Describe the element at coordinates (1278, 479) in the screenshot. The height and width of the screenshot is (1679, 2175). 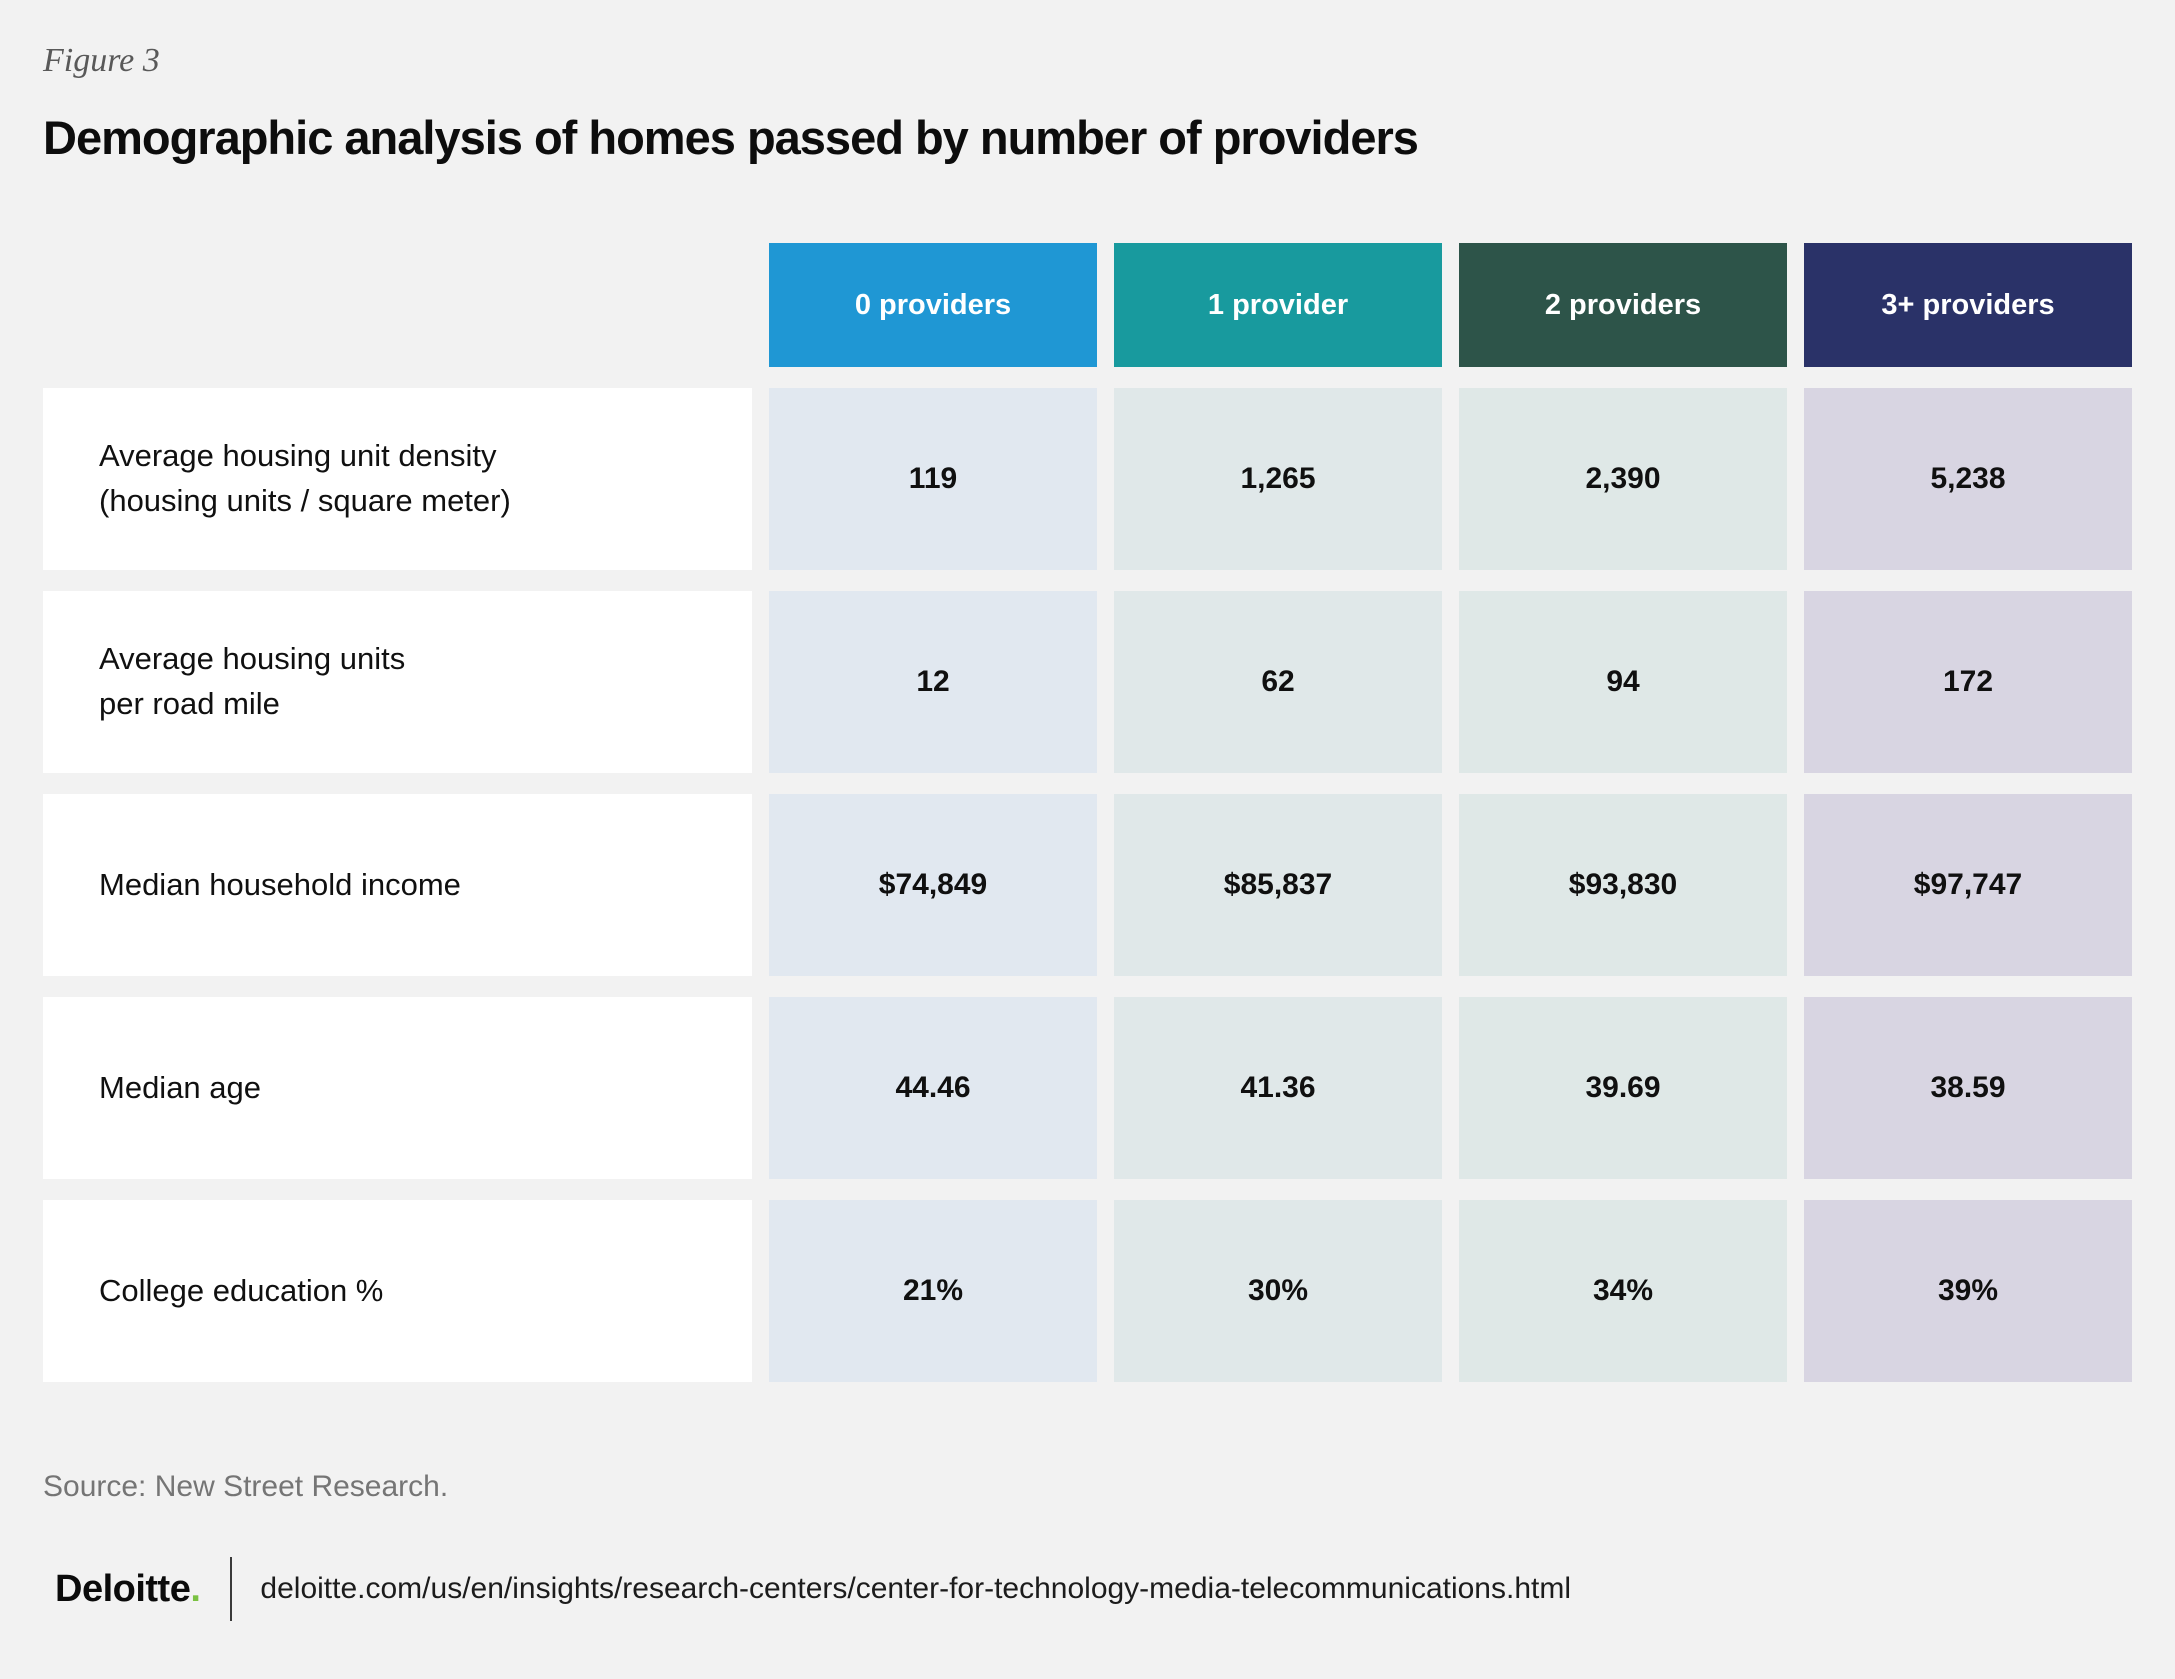
I see `table-cell: 1,265` at that location.